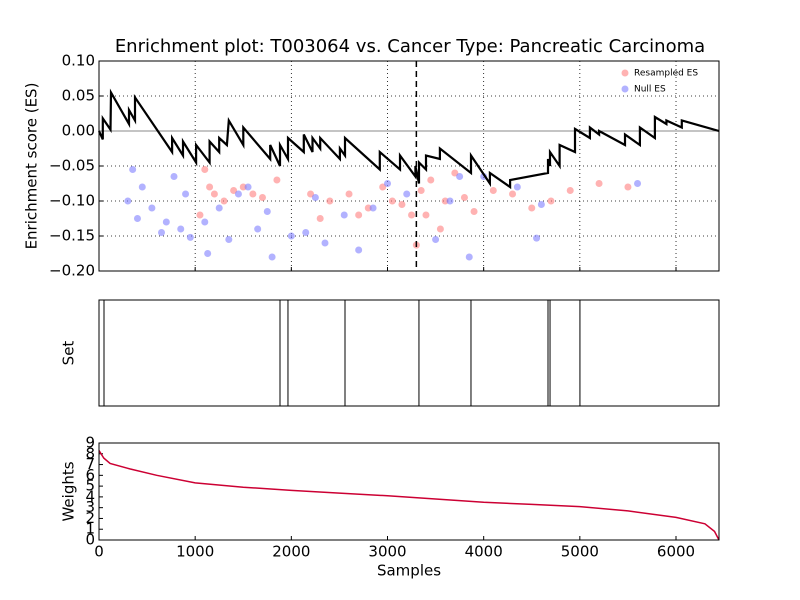 The image size is (800, 600). I want to click on y-tick-label: 3, so click(90, 507).